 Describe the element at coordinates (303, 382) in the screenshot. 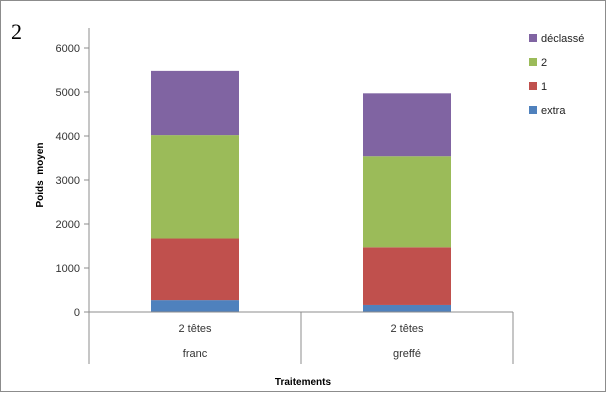

I see `x-axis-title: Traitements` at that location.